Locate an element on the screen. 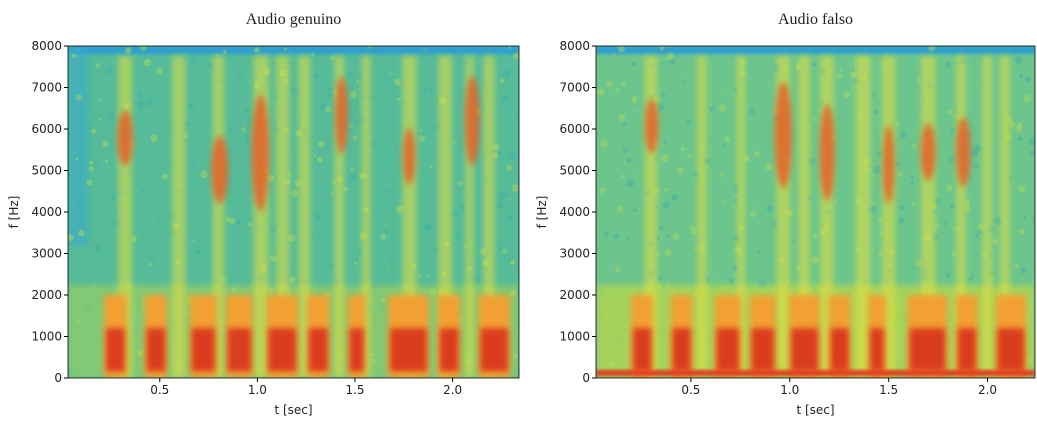 The image size is (1037, 423). y-tick-label: 7000 is located at coordinates (46, 88).